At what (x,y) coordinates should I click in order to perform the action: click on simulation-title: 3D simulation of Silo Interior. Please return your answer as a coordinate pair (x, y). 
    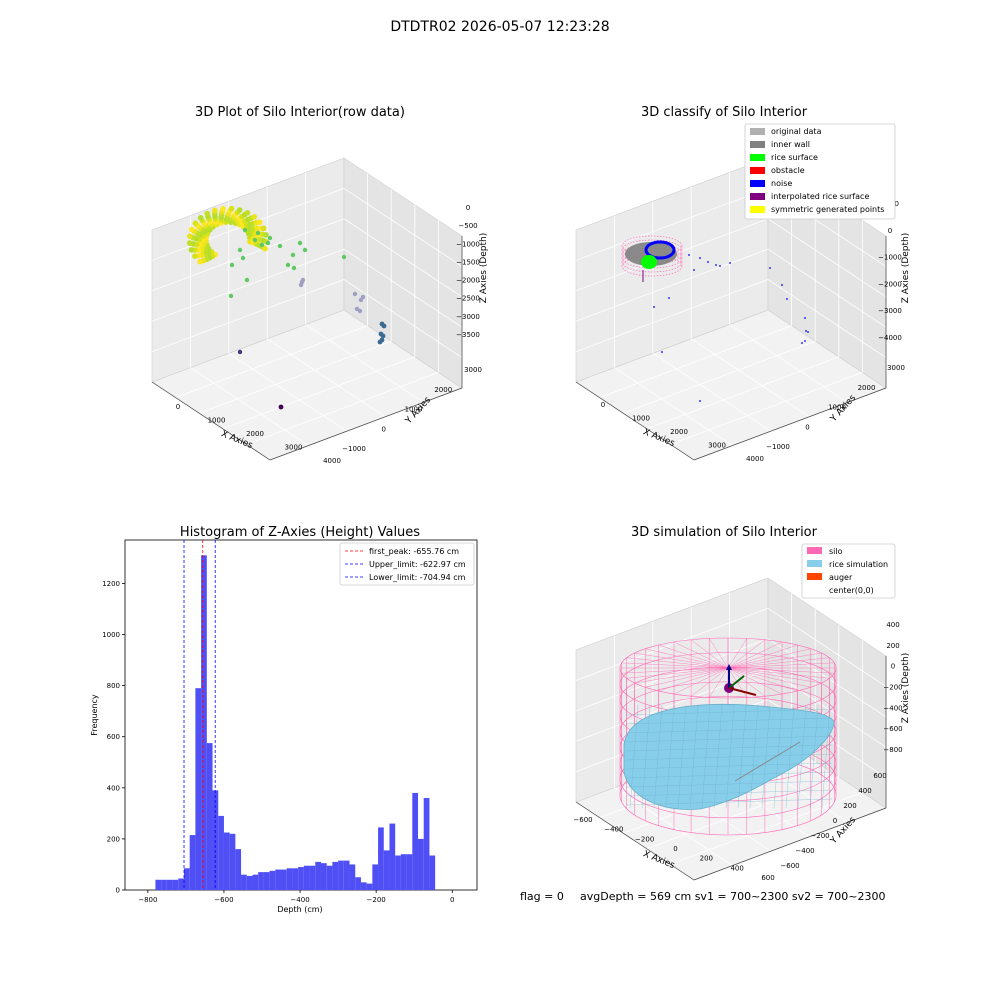
    Looking at the image, I should click on (724, 532).